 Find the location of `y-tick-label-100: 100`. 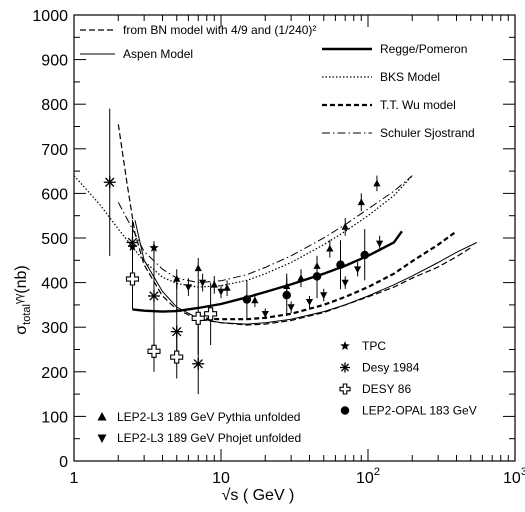

y-tick-label-100: 100 is located at coordinates (54, 417).